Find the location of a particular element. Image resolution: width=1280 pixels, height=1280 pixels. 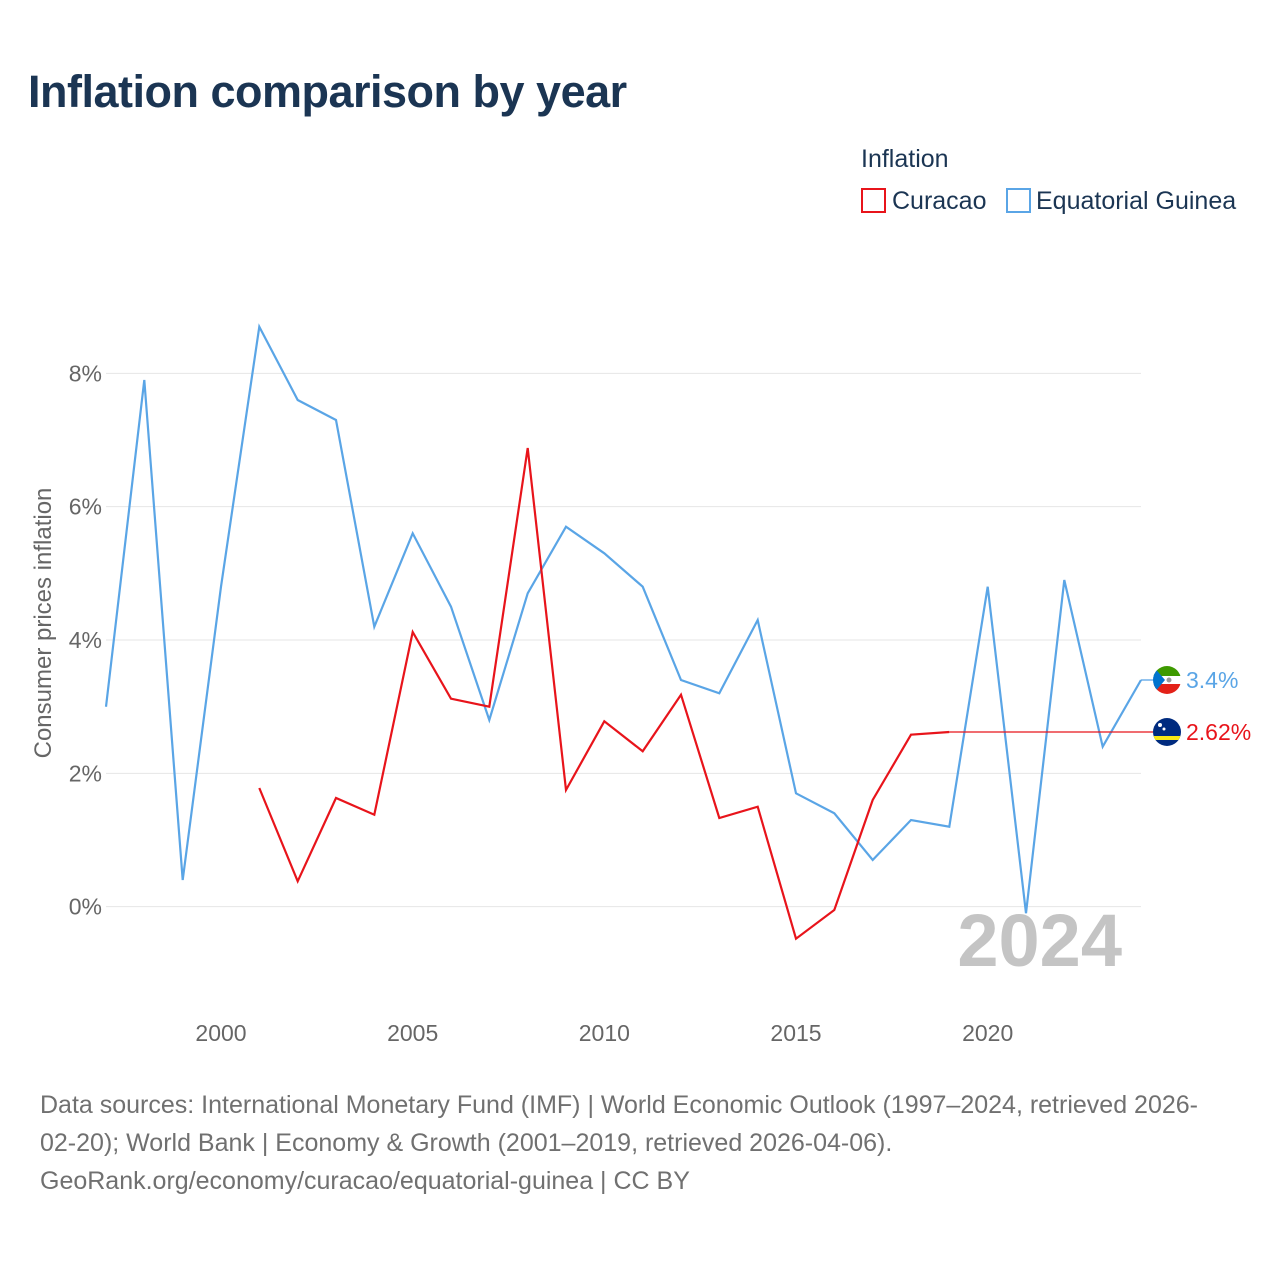

y-tick-label: 4% is located at coordinates (85, 640).